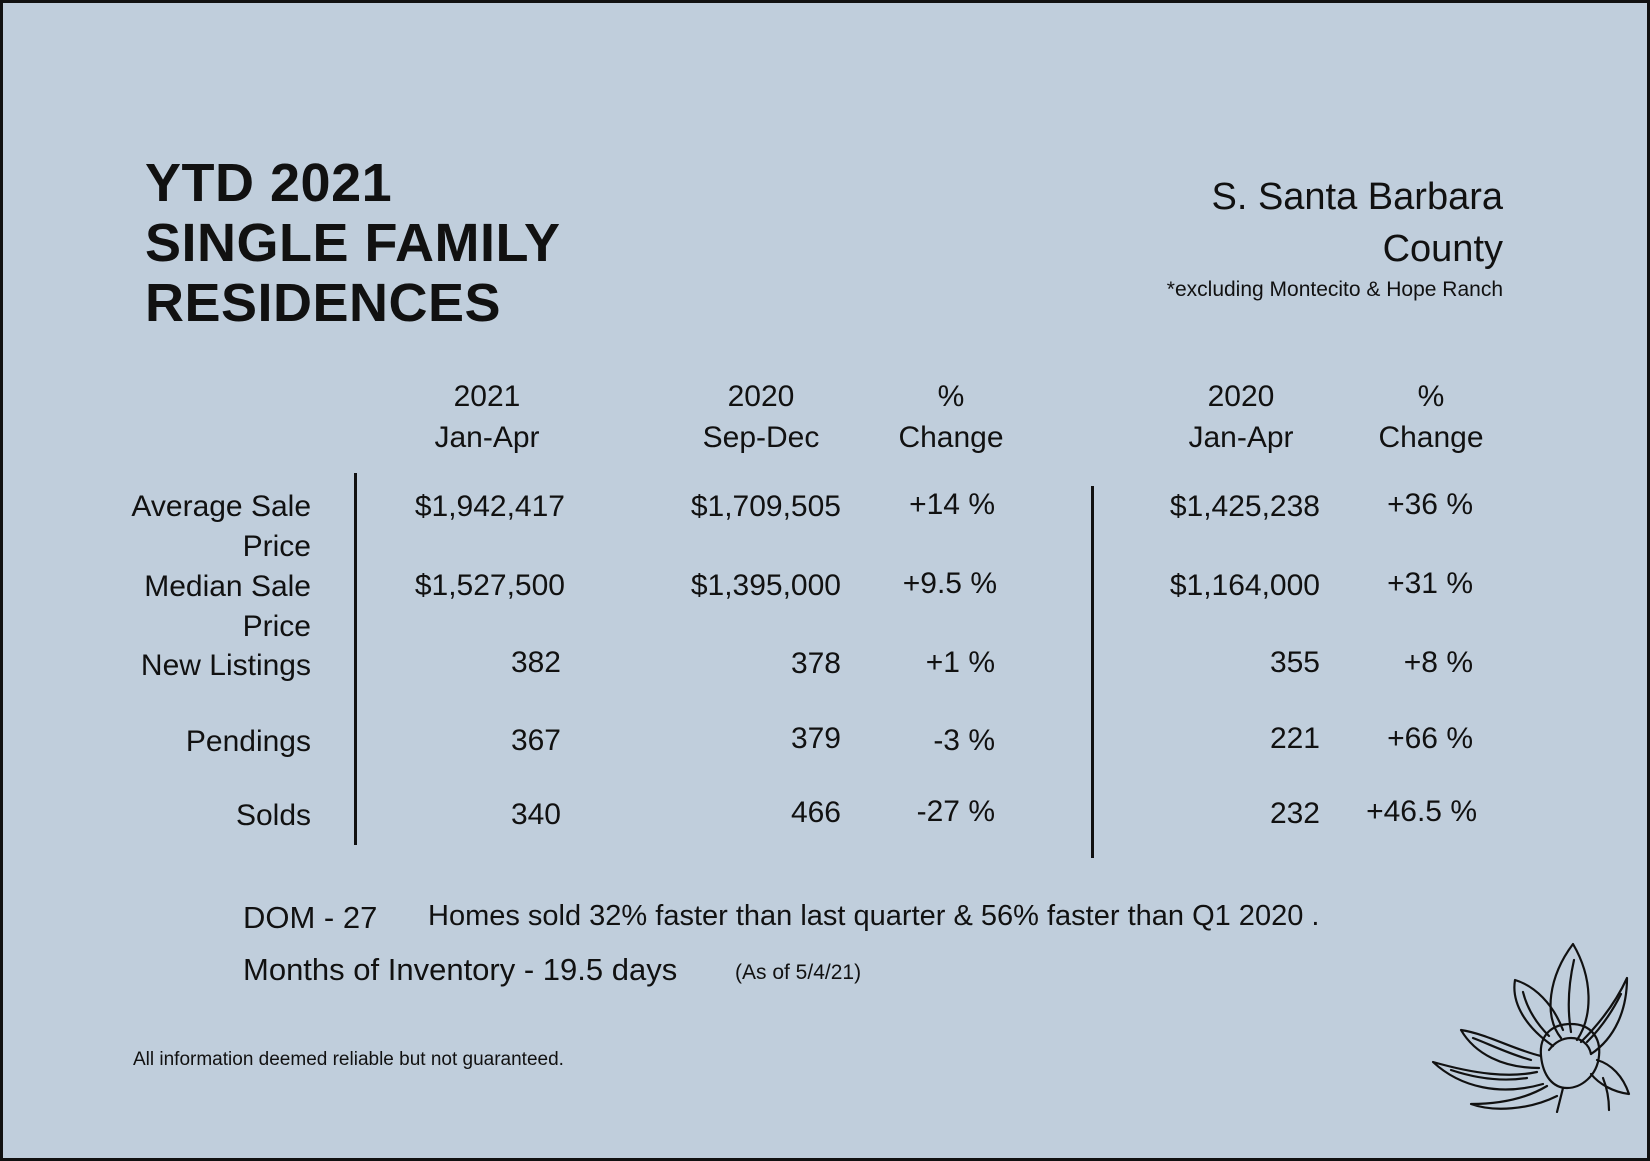 This screenshot has height=1161, width=1650. Describe the element at coordinates (1430, 738) in the screenshot. I see `cell-pendings-change-2: +66 %` at that location.